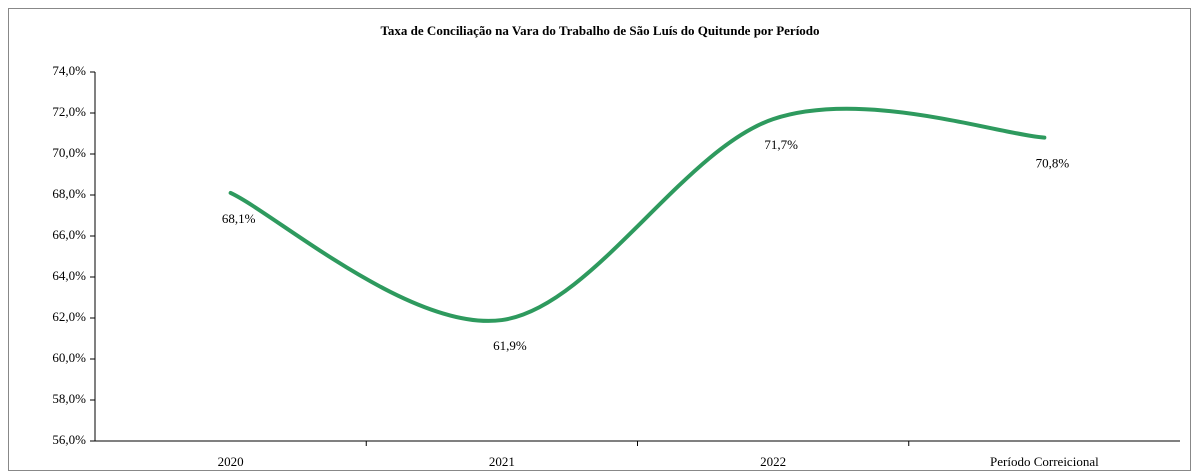 The image size is (1199, 472). What do you see at coordinates (69, 439) in the screenshot?
I see `y-tick-label: 56,0%` at bounding box center [69, 439].